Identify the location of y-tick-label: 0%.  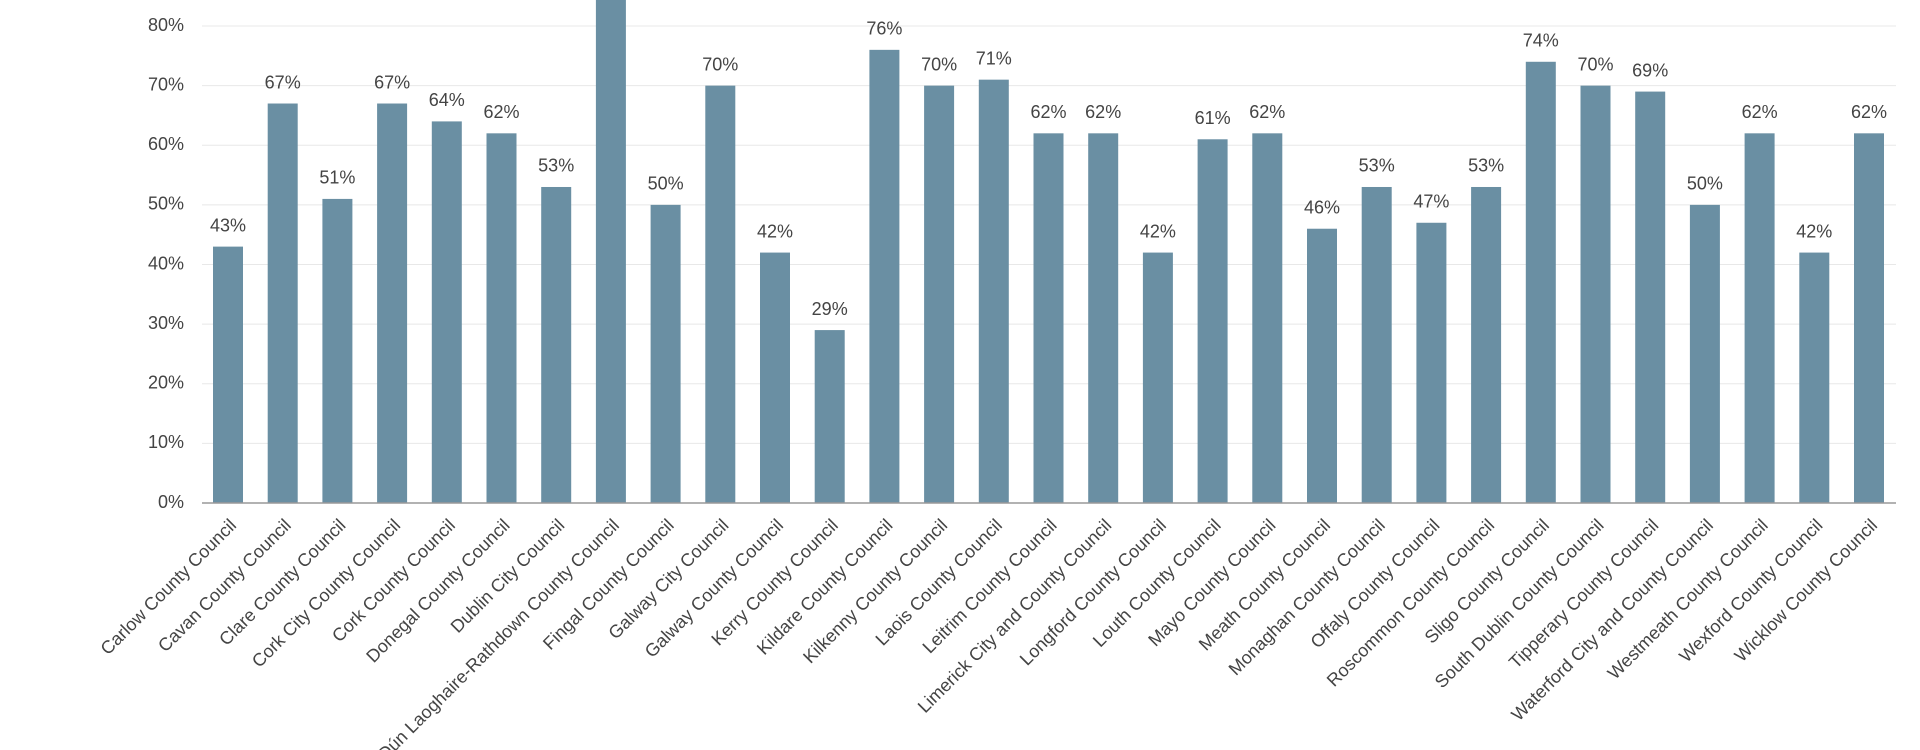
(171, 502).